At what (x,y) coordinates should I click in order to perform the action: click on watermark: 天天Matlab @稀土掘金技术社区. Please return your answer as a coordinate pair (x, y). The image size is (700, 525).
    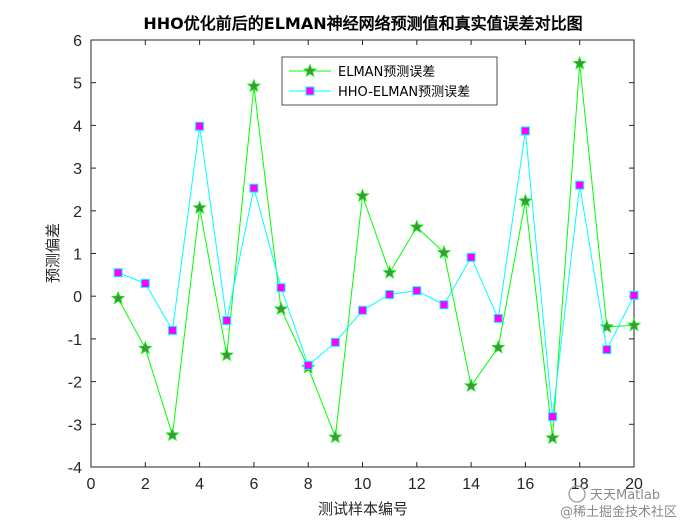
    Looking at the image, I should click on (618, 502).